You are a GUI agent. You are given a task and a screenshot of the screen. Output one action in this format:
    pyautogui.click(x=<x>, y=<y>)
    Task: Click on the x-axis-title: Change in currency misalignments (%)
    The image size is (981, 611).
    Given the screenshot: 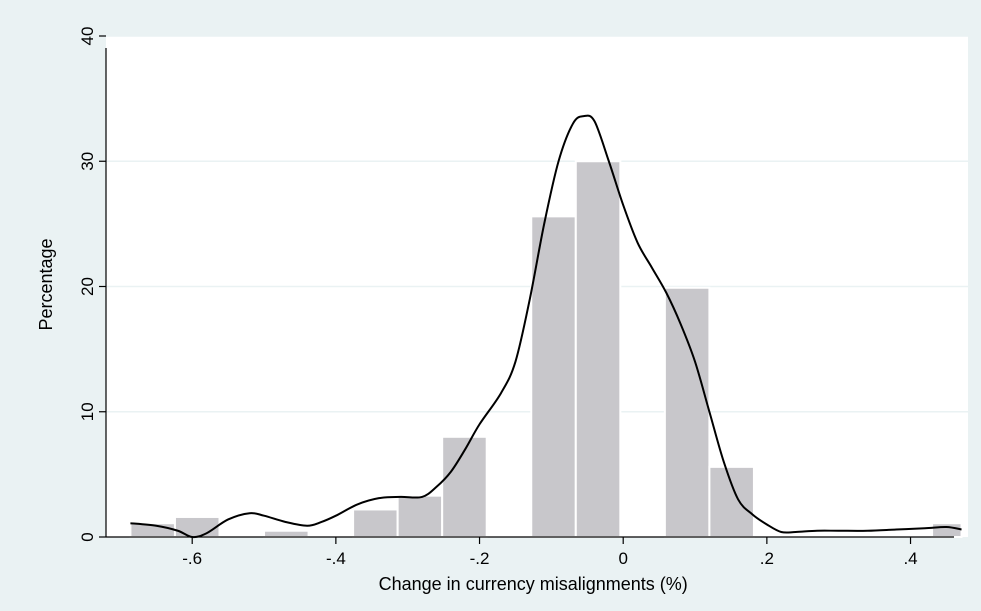 What is the action you would take?
    pyautogui.click(x=533, y=584)
    